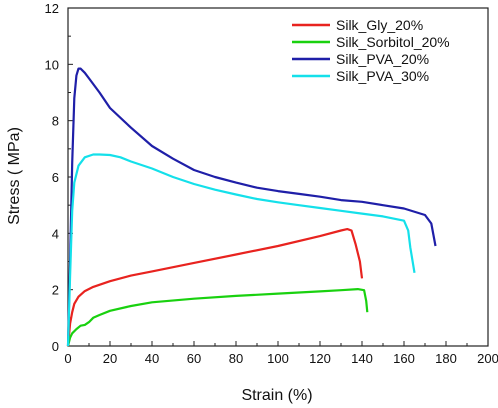 This screenshot has height=408, width=498. I want to click on y-tick-label: 6, so click(55, 177).